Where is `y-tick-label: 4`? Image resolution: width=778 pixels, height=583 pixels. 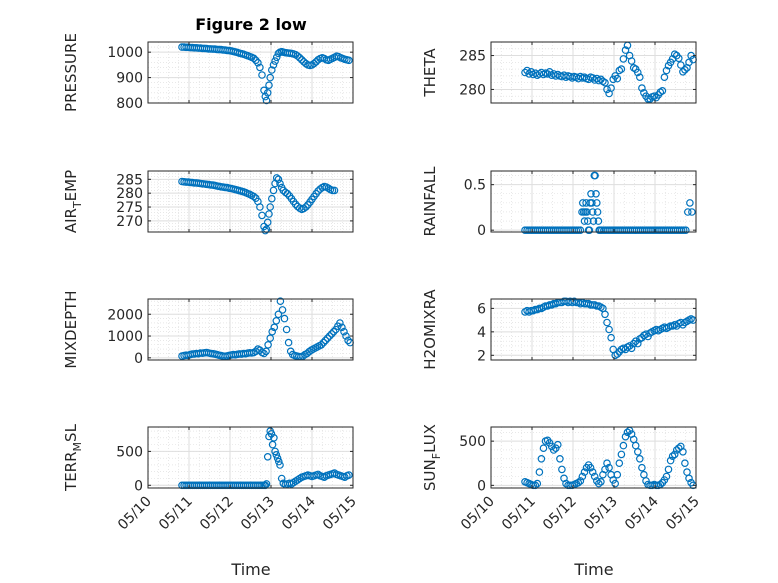 y-tick-label: 4 is located at coordinates (481, 333).